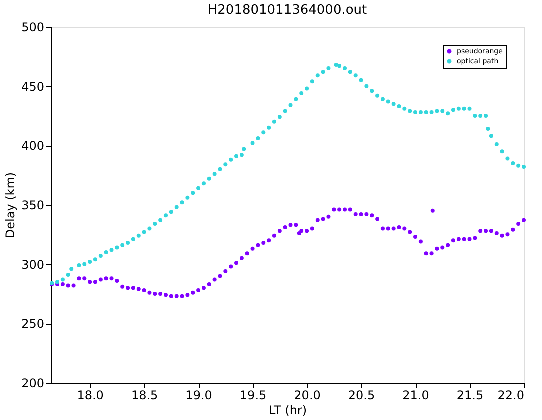 The image size is (542, 420). I want to click on x-axis-title: LT (hr), so click(288, 411).